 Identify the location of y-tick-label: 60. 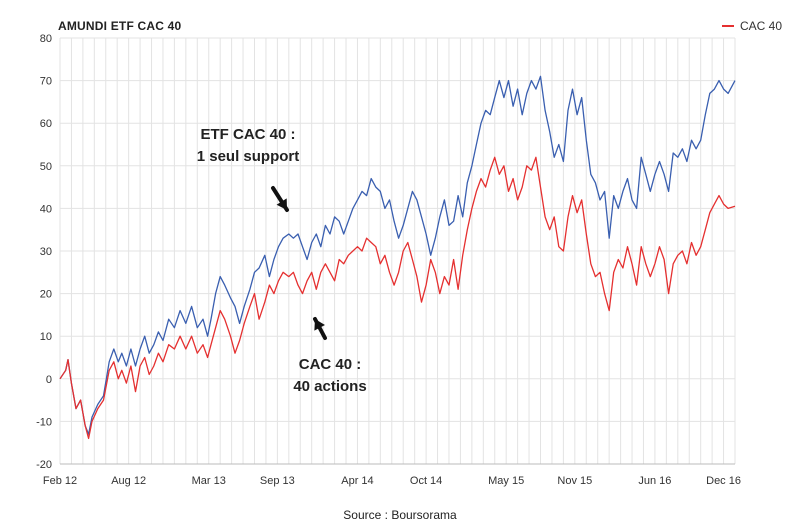
(46, 124).